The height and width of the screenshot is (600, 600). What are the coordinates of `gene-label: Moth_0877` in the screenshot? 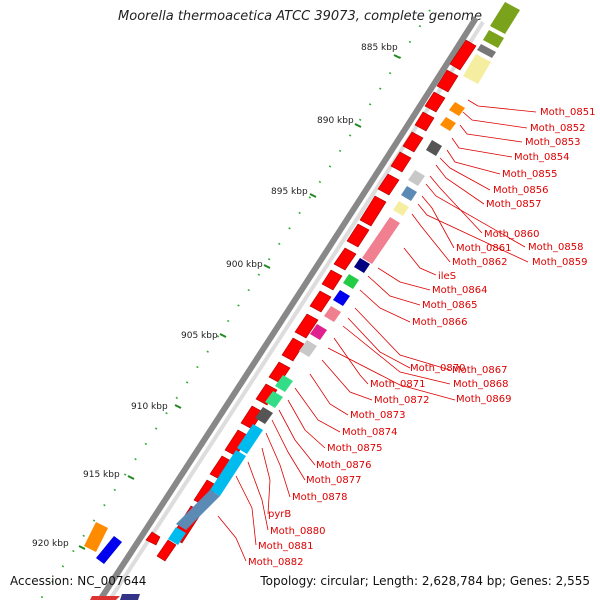 It's located at (333, 480).